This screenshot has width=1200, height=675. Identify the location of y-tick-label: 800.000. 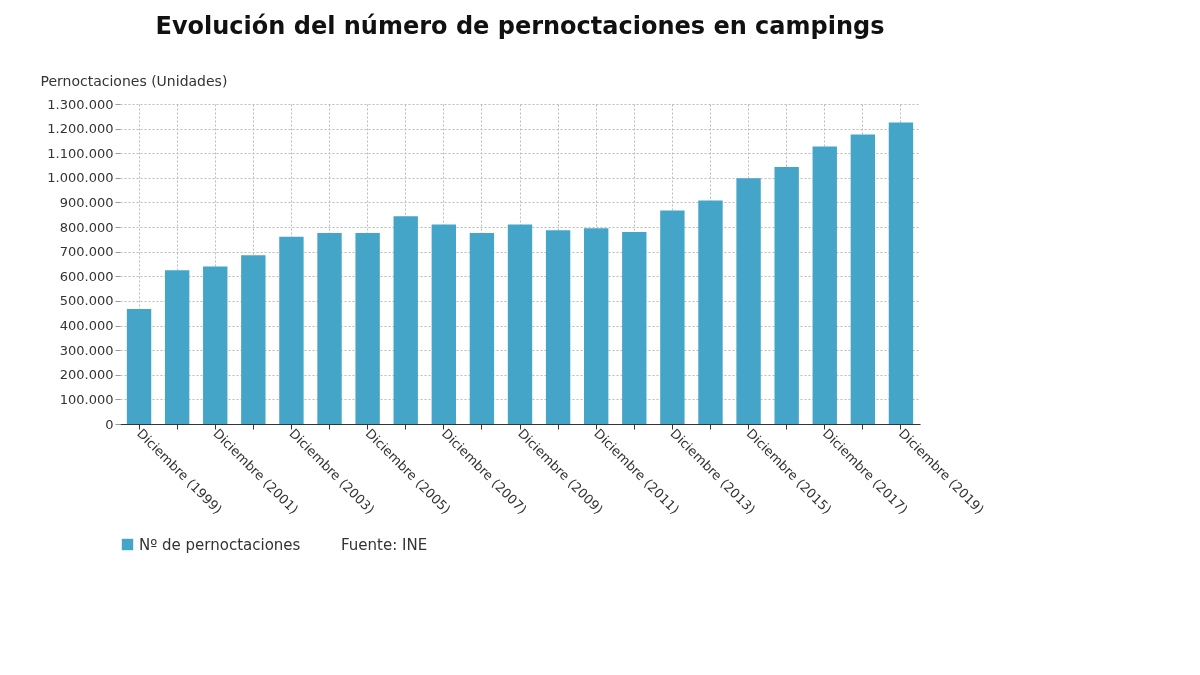
(86, 227).